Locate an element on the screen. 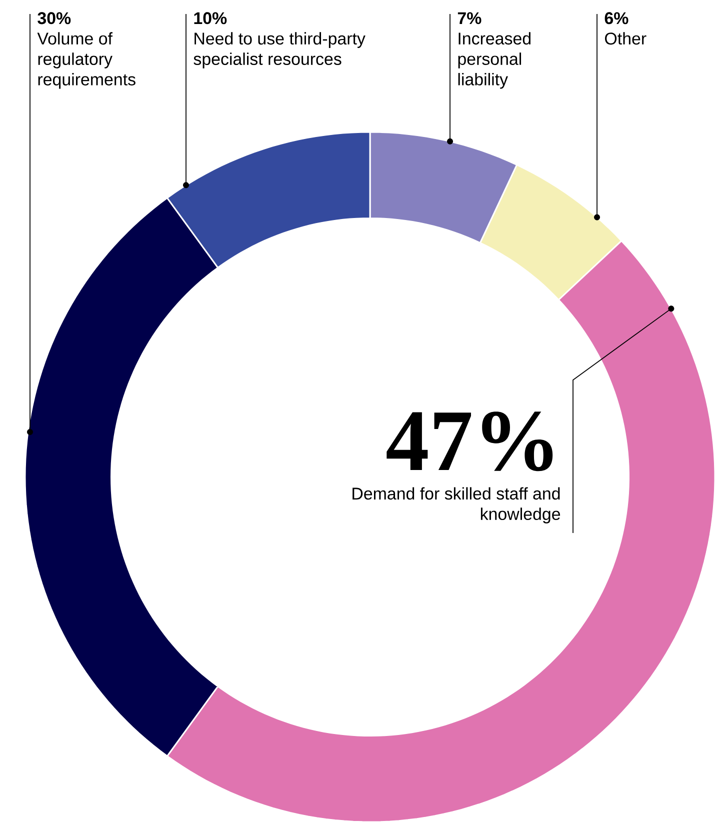 The image size is (727, 829). slice-label: Increased personal liability is located at coordinates (494, 60).